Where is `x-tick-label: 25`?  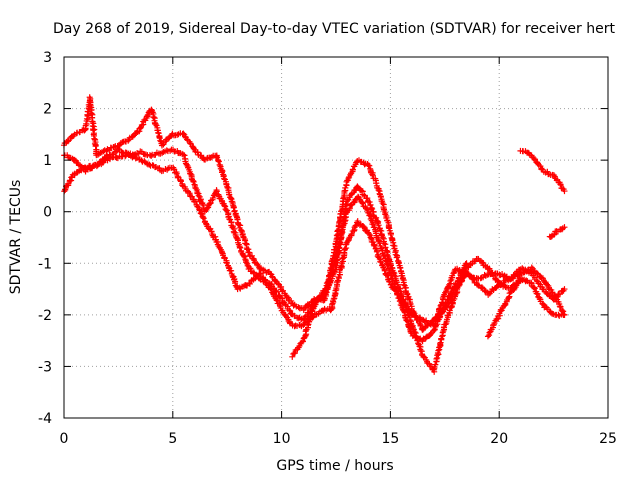 x-tick-label: 25 is located at coordinates (608, 439).